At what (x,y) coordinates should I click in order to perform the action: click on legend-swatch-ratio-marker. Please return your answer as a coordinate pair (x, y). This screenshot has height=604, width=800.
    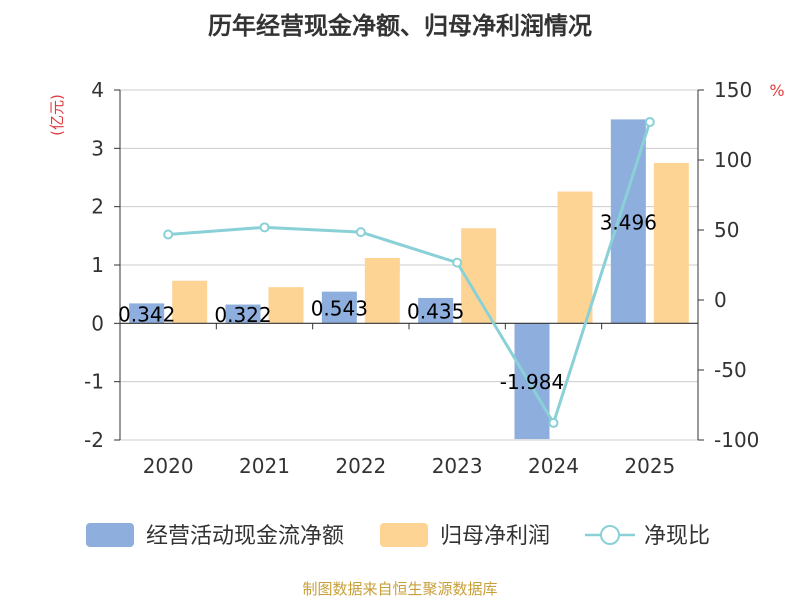
    Looking at the image, I should click on (610, 535).